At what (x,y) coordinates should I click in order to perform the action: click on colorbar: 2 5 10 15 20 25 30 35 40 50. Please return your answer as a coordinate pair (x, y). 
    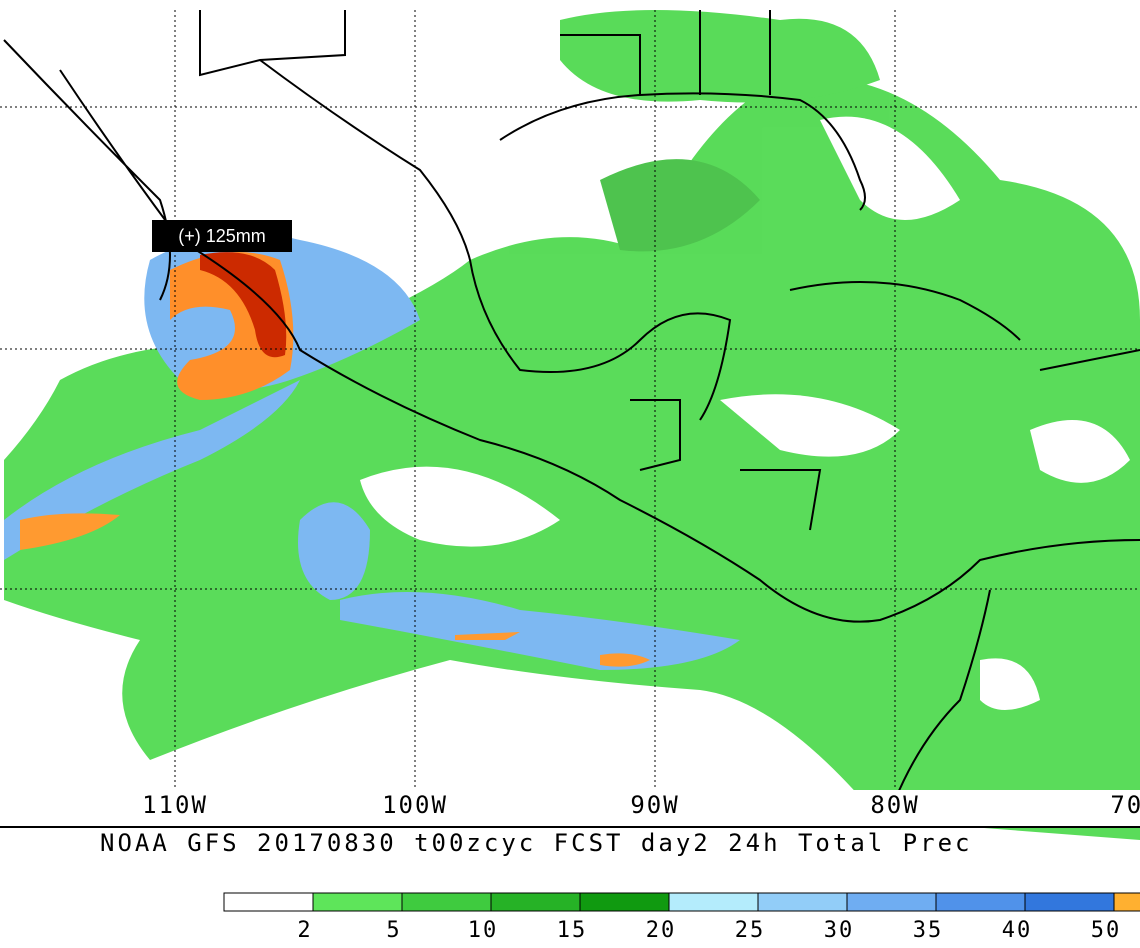
    Looking at the image, I should click on (681, 917).